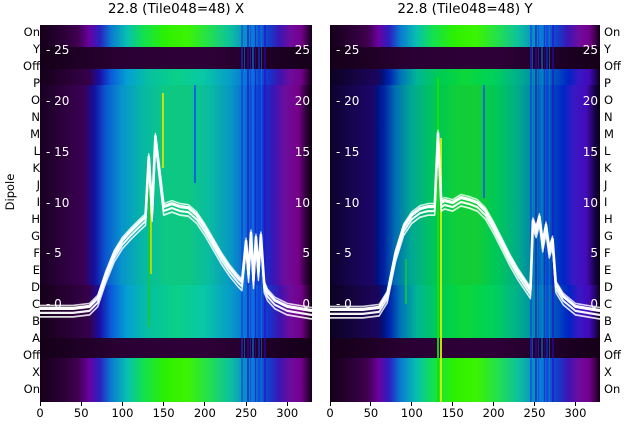  I want to click on x-axis-right: 0 50 100 150 200 250 300, so click(463, 419).